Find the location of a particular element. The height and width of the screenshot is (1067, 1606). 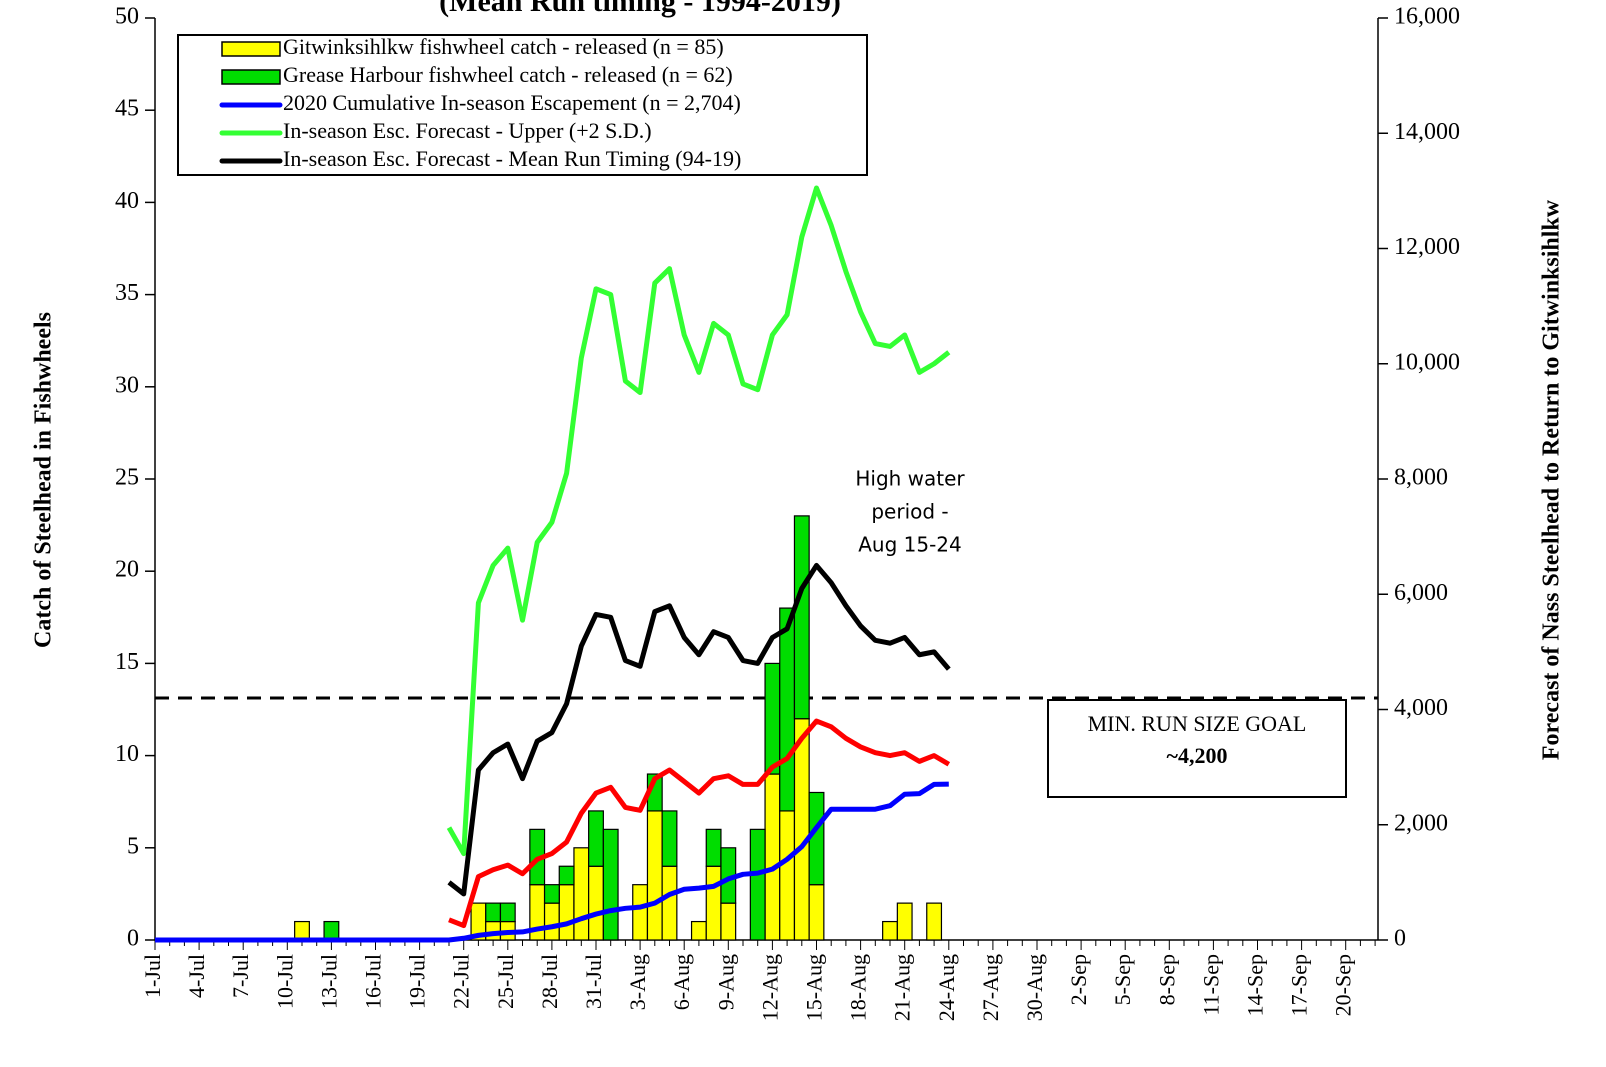

y-tick-label: 35 is located at coordinates (127, 293).